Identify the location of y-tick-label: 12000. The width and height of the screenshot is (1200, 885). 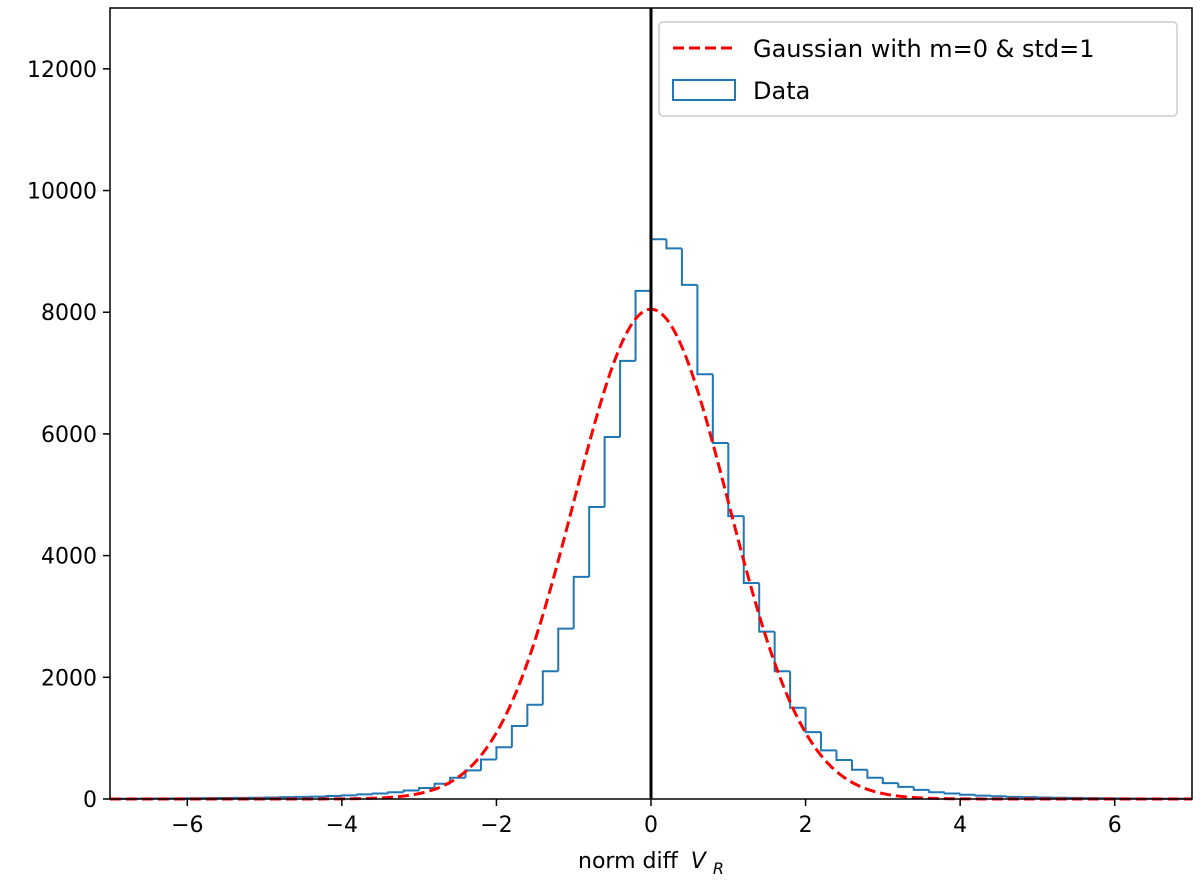
(62, 70).